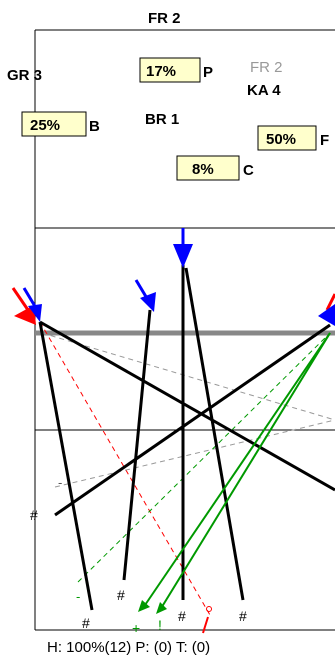 The width and height of the screenshot is (335, 657). Describe the element at coordinates (35, 313) in the screenshot. I see `blue-arrowhead-left` at that location.